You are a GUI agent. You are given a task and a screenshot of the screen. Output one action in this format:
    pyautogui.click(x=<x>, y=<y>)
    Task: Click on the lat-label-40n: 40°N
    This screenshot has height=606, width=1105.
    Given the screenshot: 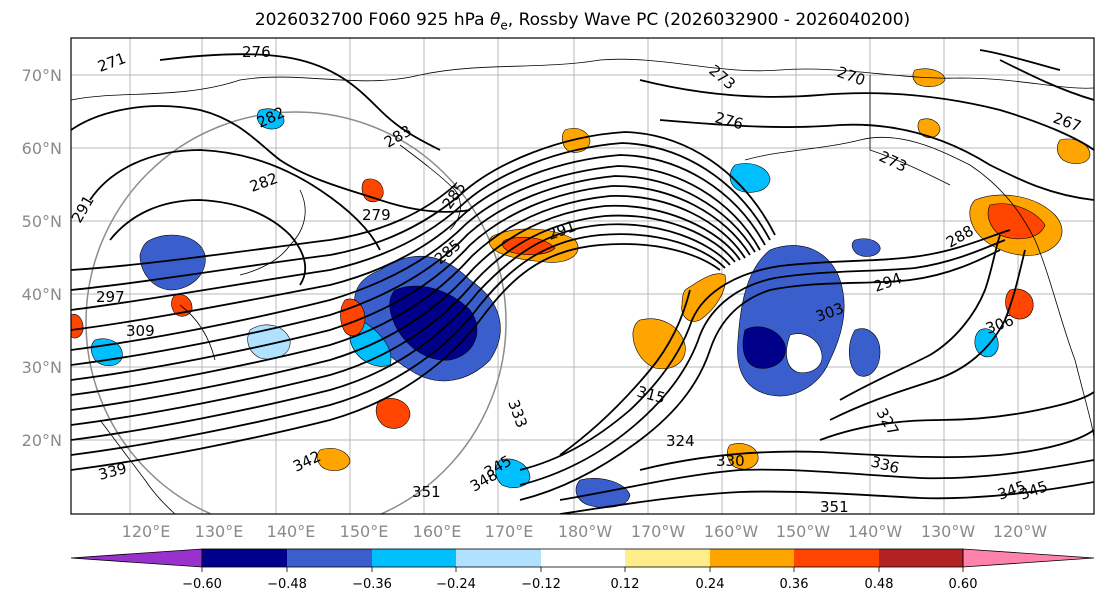 What is the action you would take?
    pyautogui.click(x=42, y=294)
    